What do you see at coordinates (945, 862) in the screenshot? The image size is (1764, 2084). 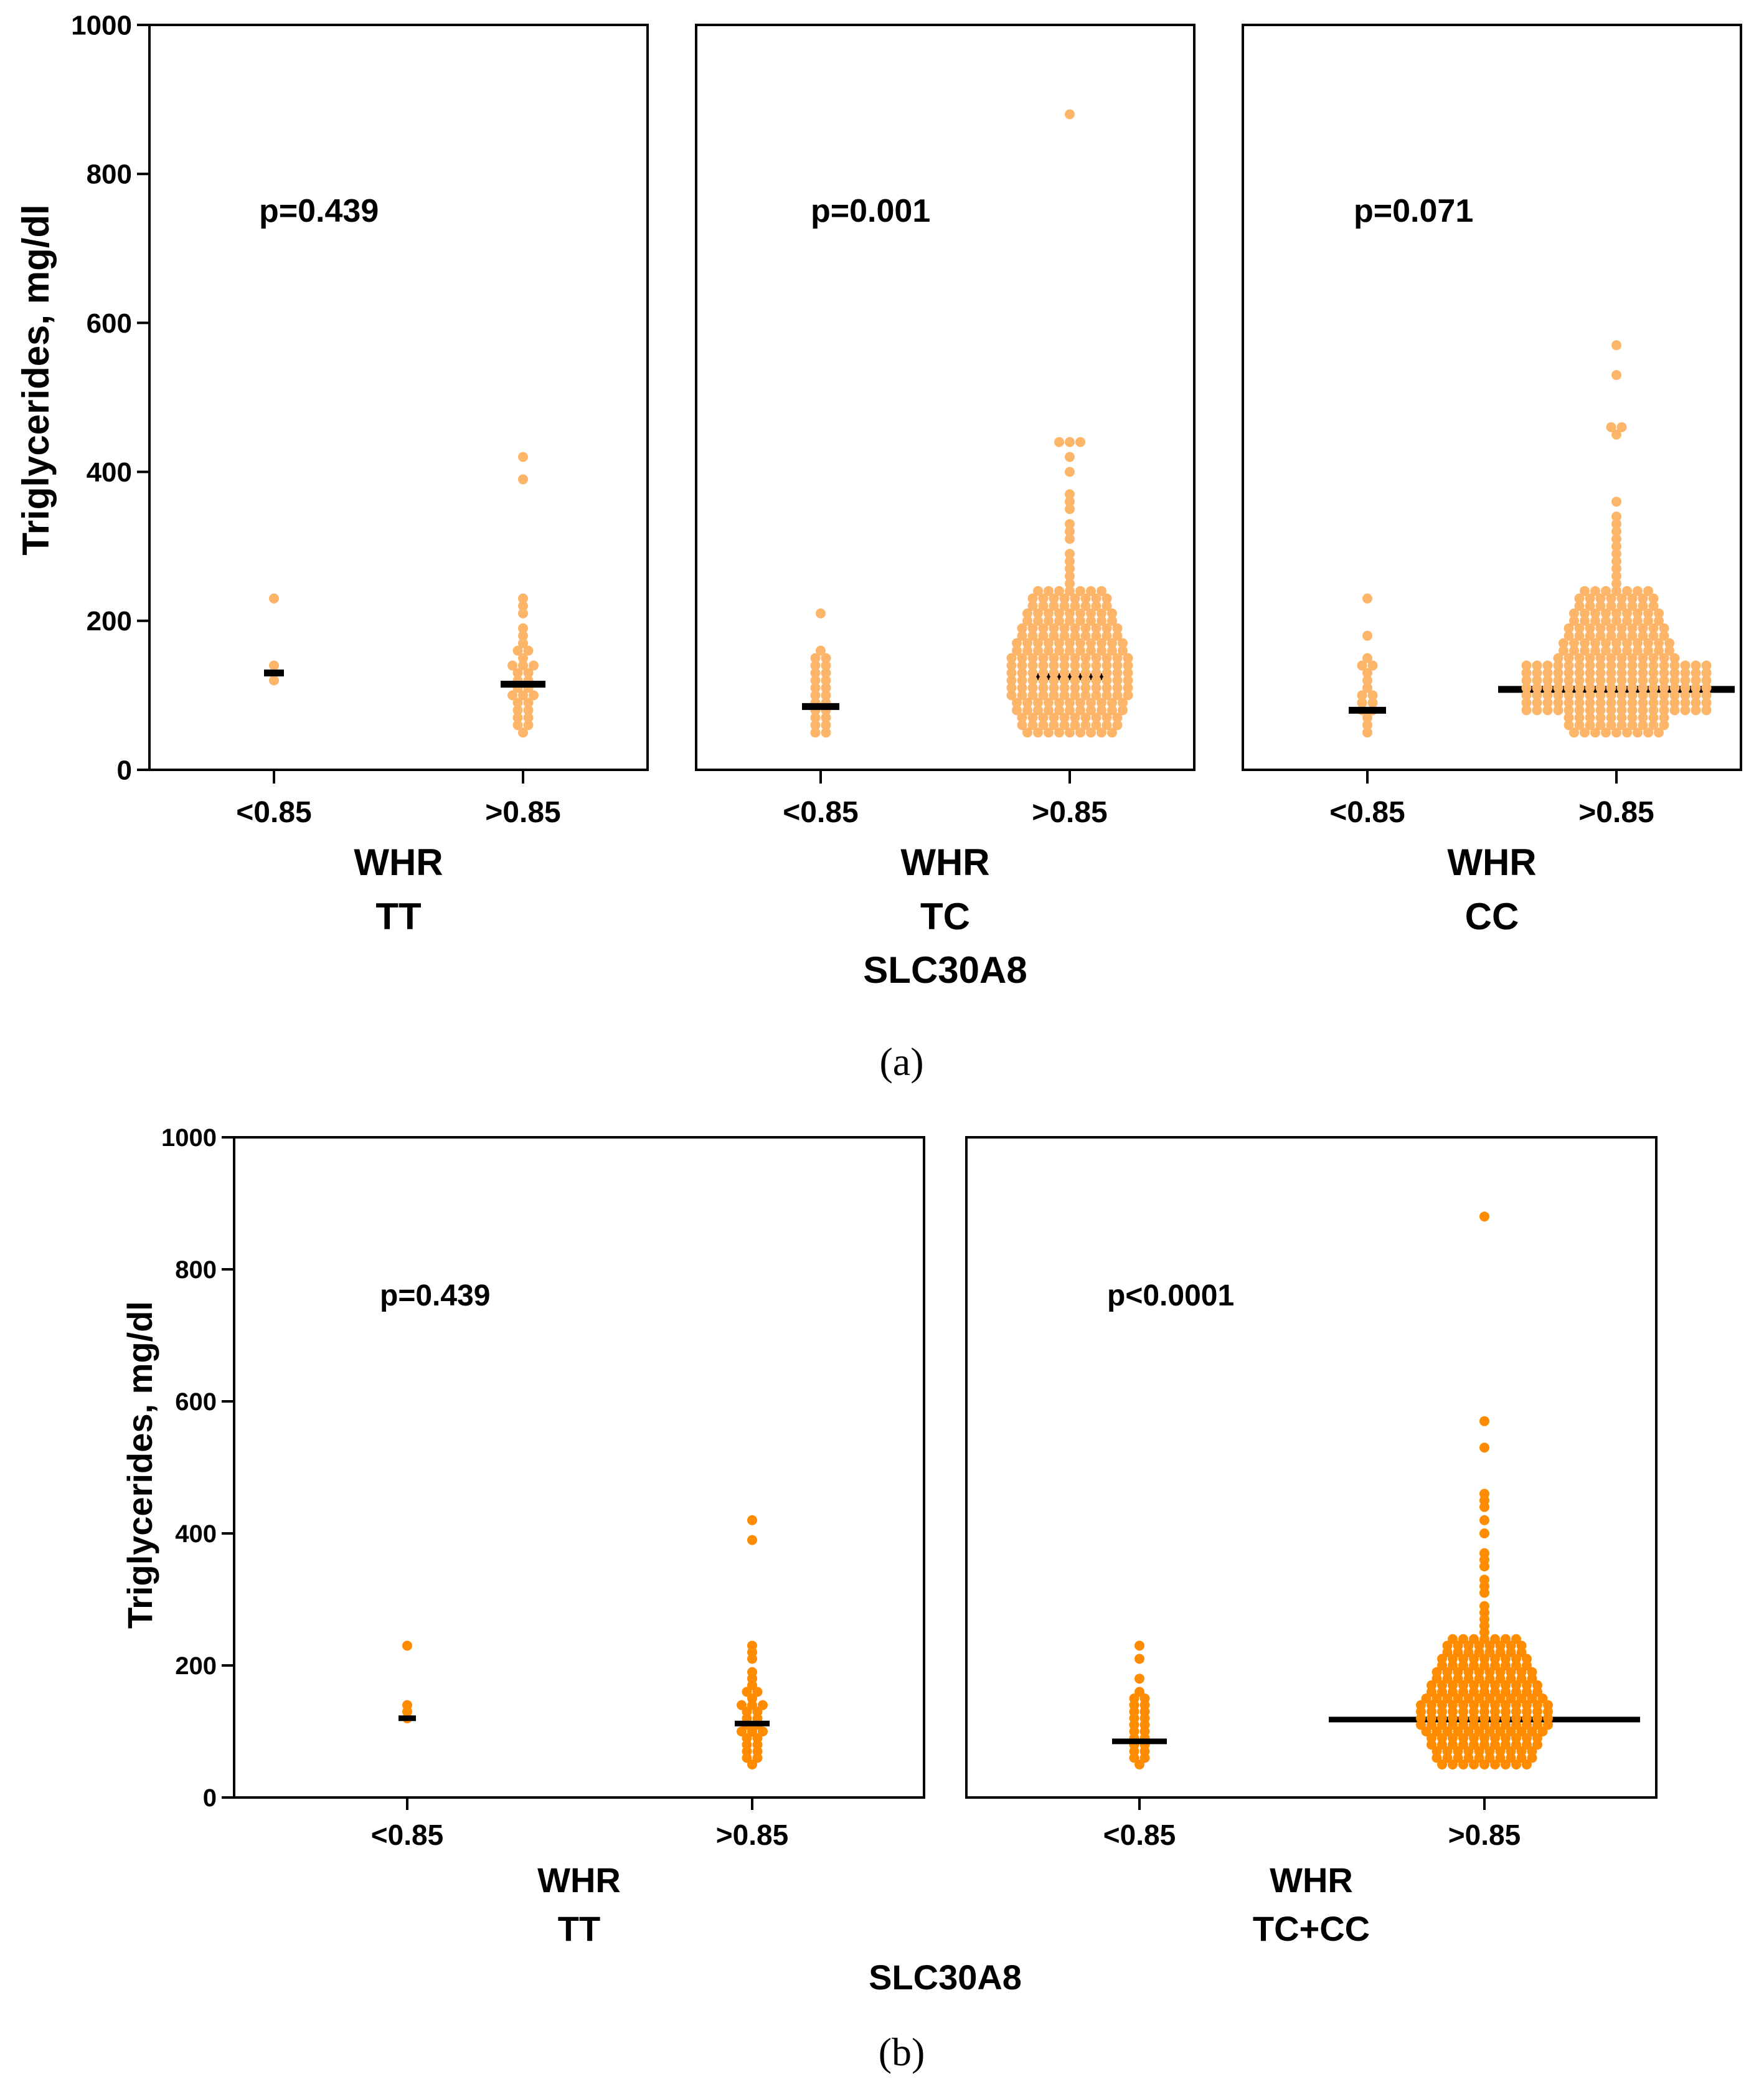 I see `x-axis-title: WHR` at bounding box center [945, 862].